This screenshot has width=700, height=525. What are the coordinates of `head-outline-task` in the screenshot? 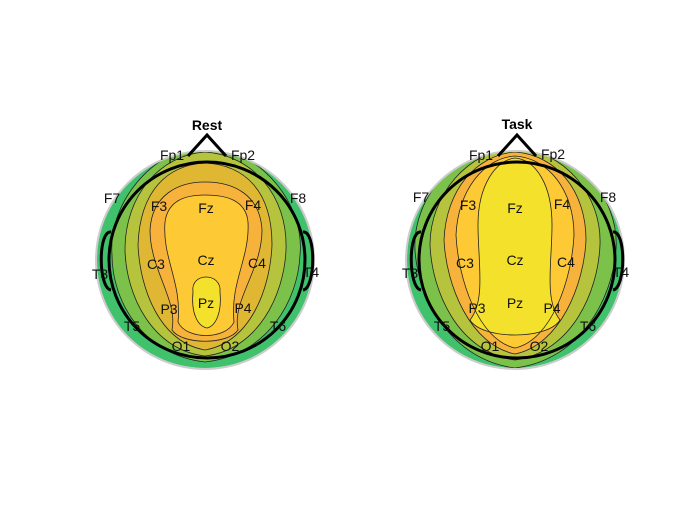 It's located at (517, 246).